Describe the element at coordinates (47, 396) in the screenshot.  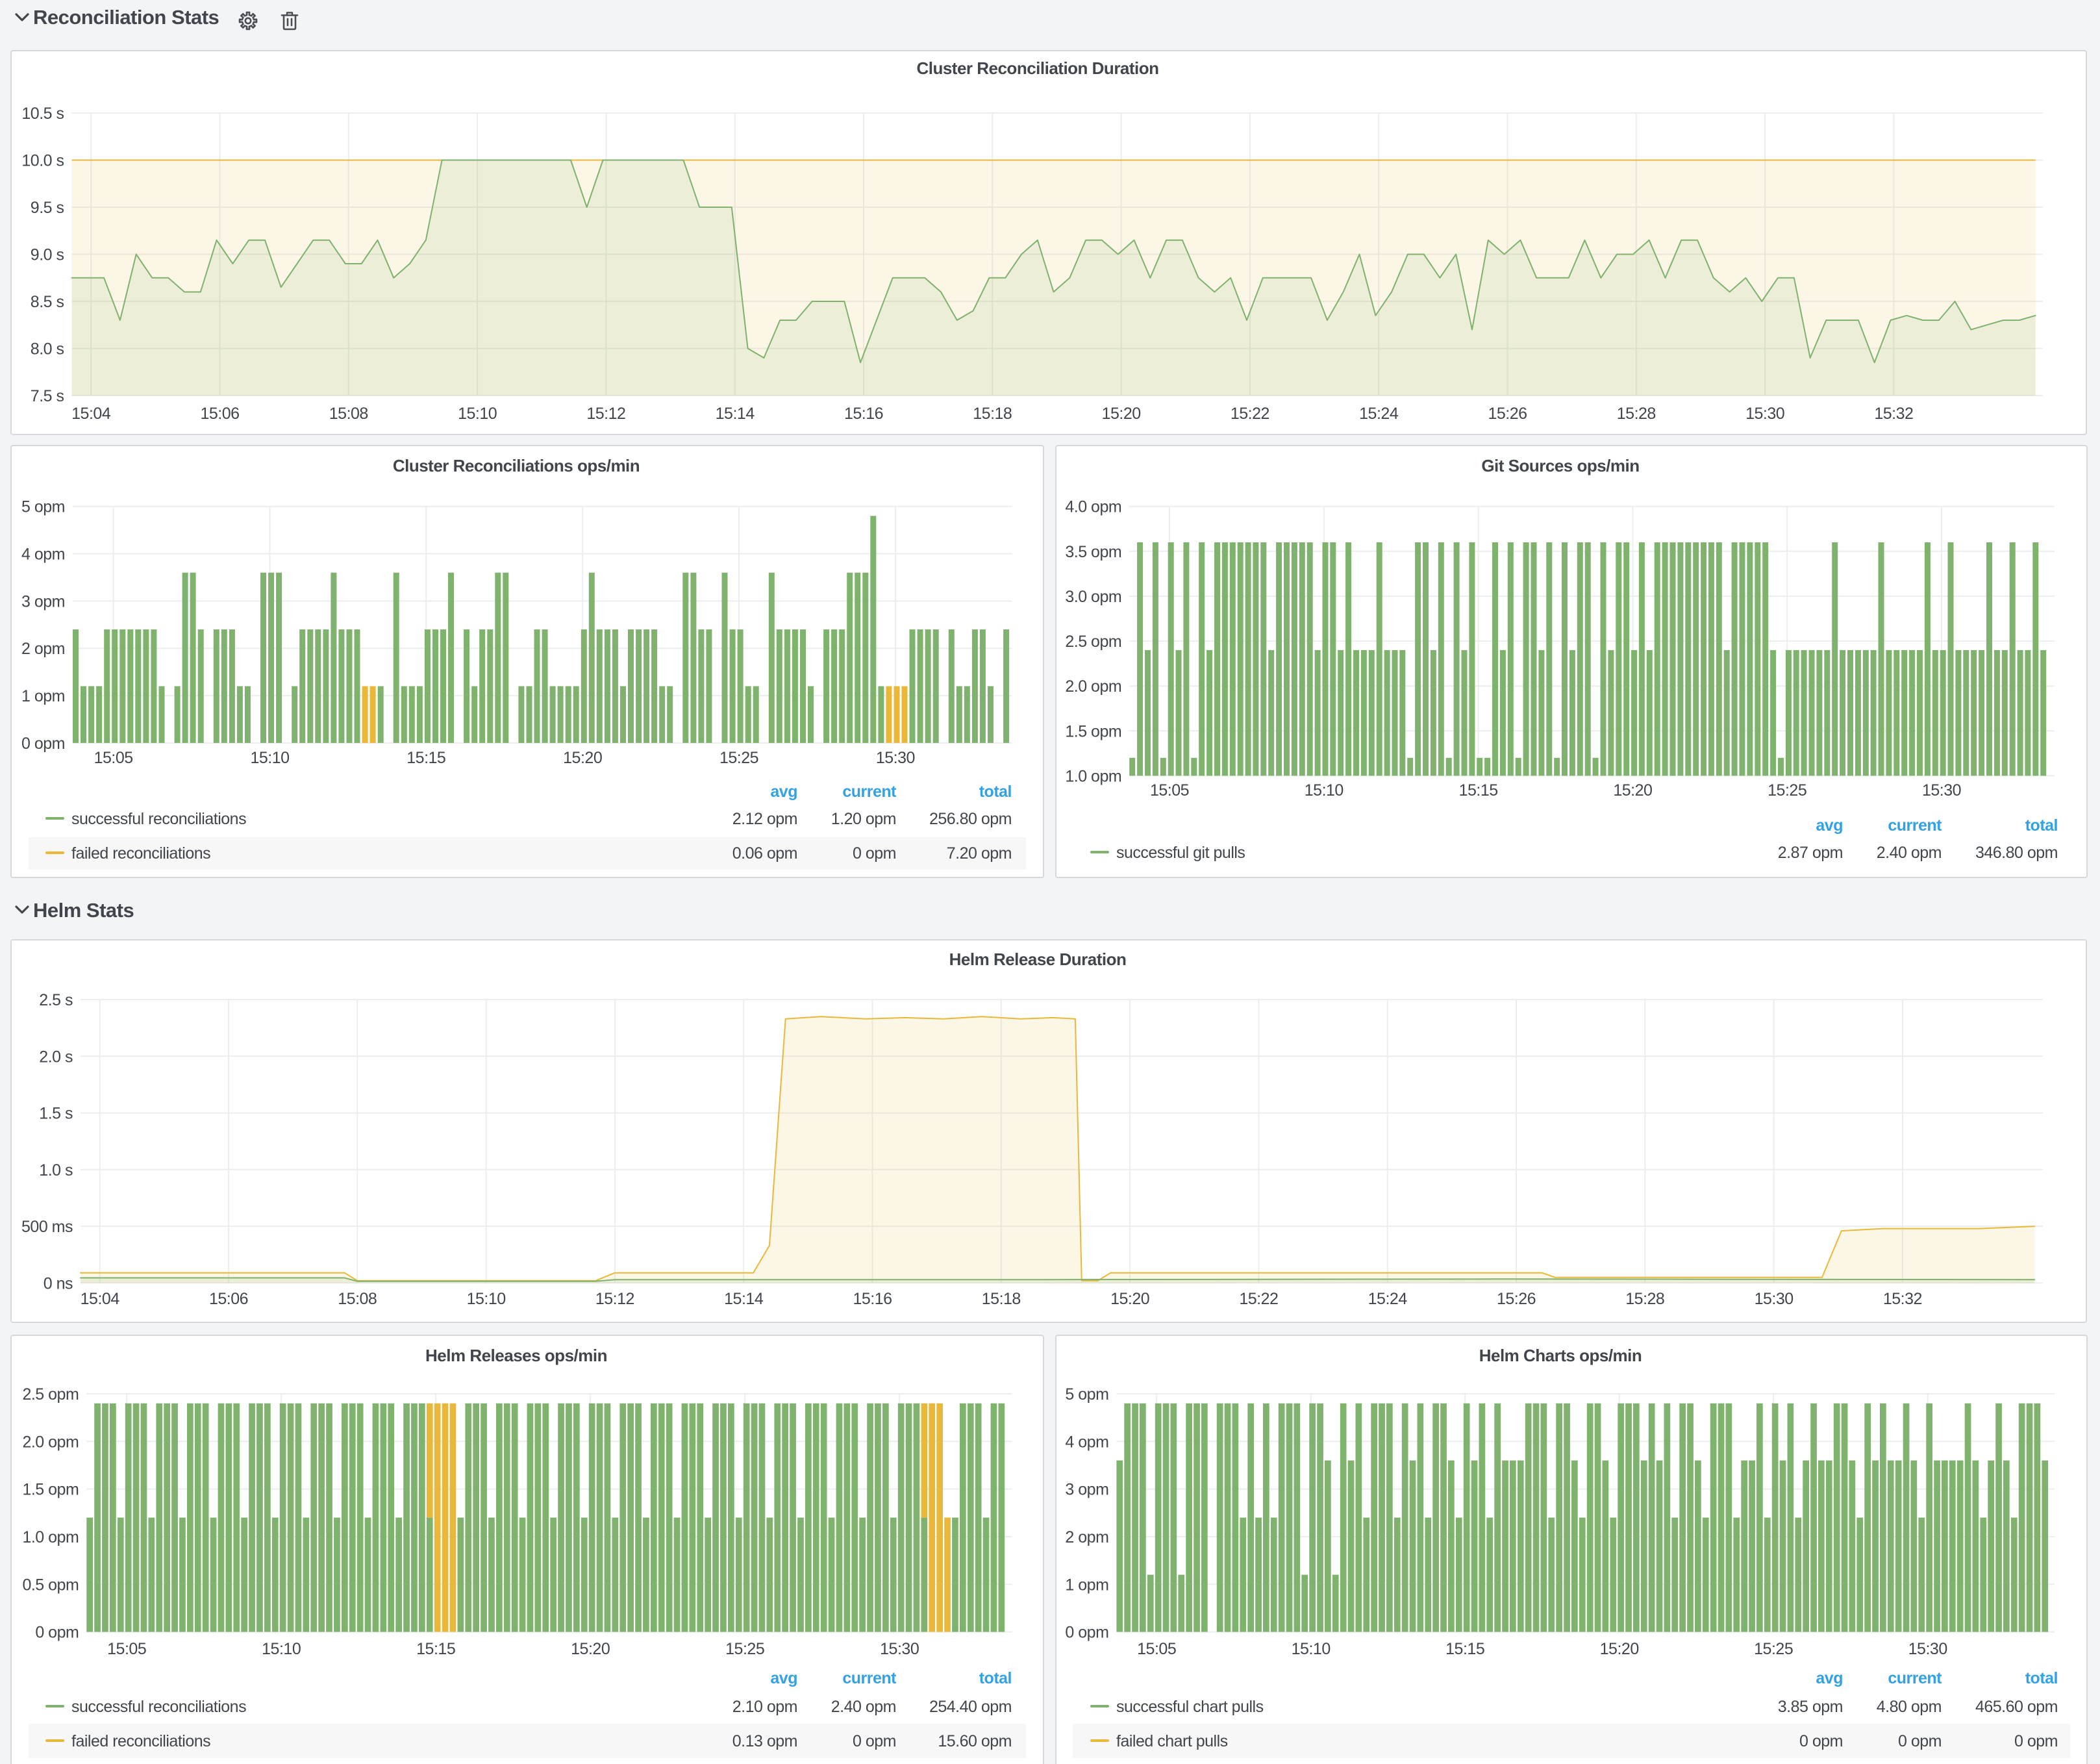
I see `svg-text: 7.5 s` at that location.